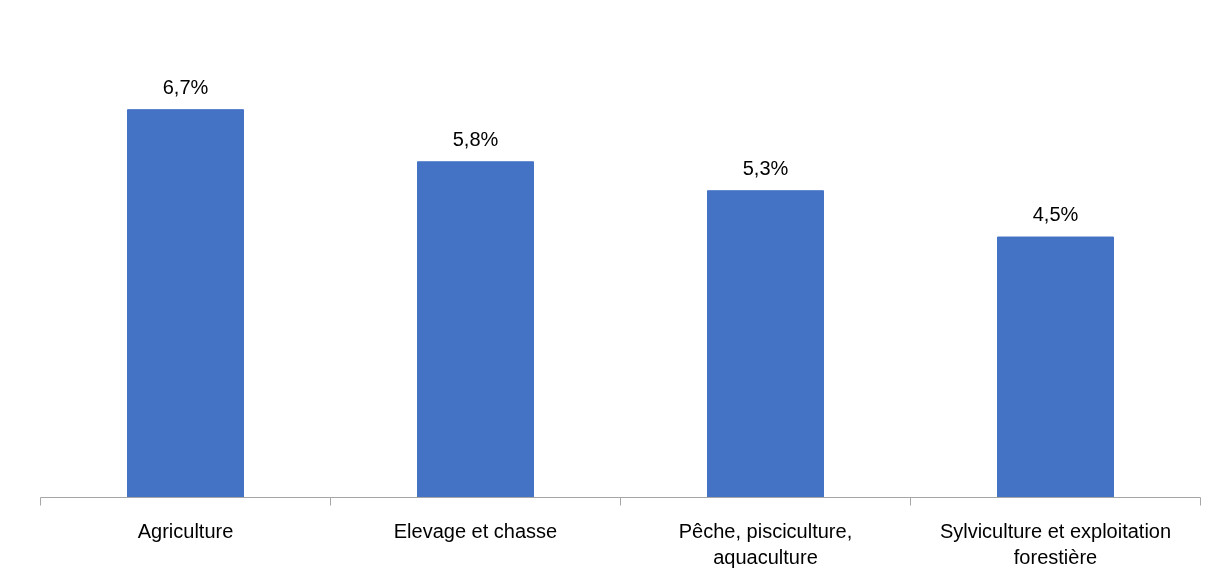  Describe the element at coordinates (185, 86) in the screenshot. I see `data-label: 6,7%` at that location.